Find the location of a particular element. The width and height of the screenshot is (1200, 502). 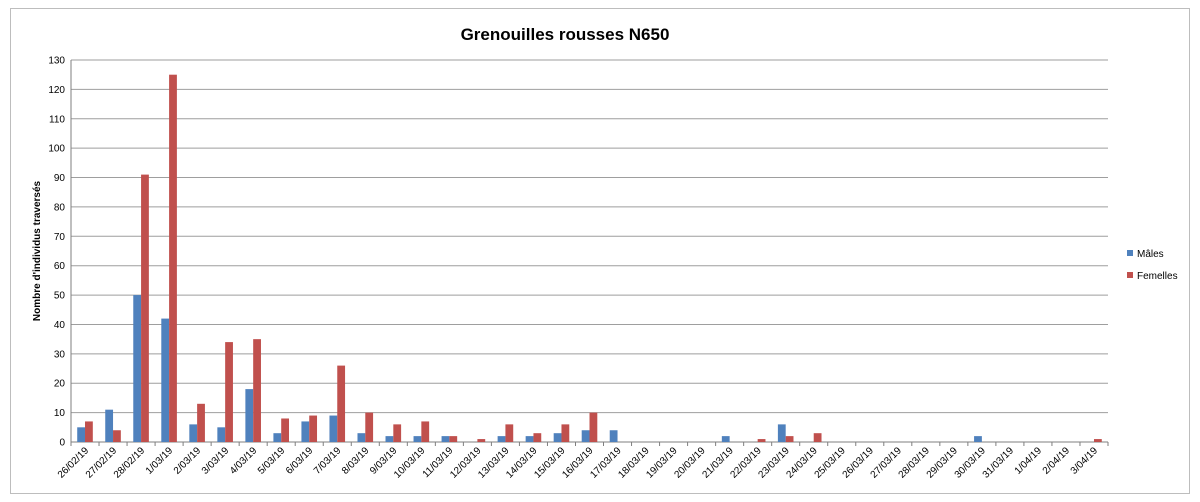

y-tick-label: 100 is located at coordinates (56, 149).